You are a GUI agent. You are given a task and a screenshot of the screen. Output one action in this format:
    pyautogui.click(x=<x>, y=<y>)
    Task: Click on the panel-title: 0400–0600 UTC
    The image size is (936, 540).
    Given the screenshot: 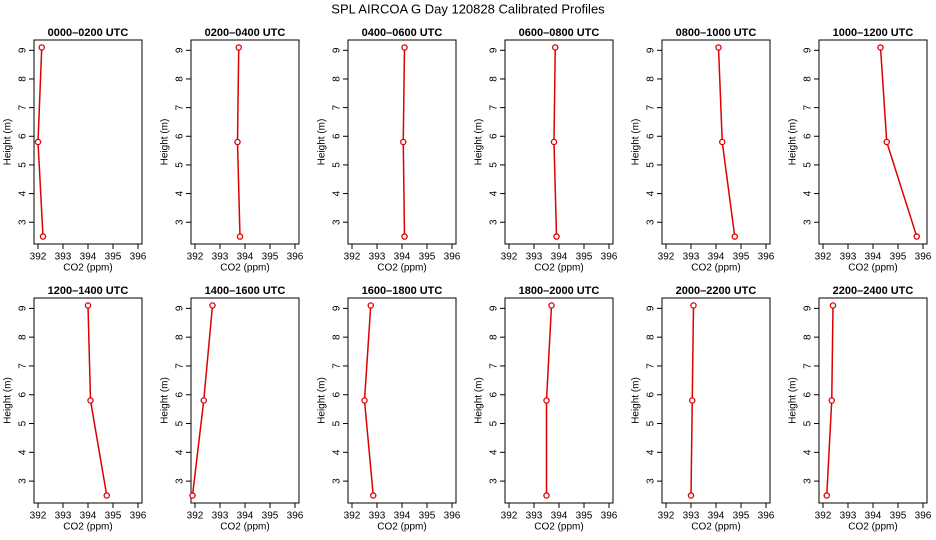 What is the action you would take?
    pyautogui.click(x=402, y=33)
    